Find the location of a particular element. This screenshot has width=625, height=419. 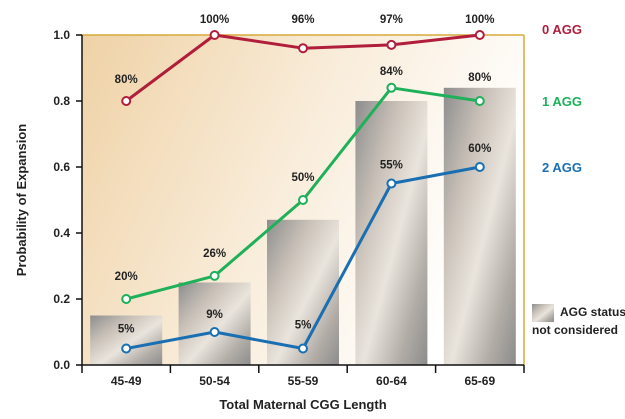

legend-label-0-agg: 0 AGG is located at coordinates (562, 29).